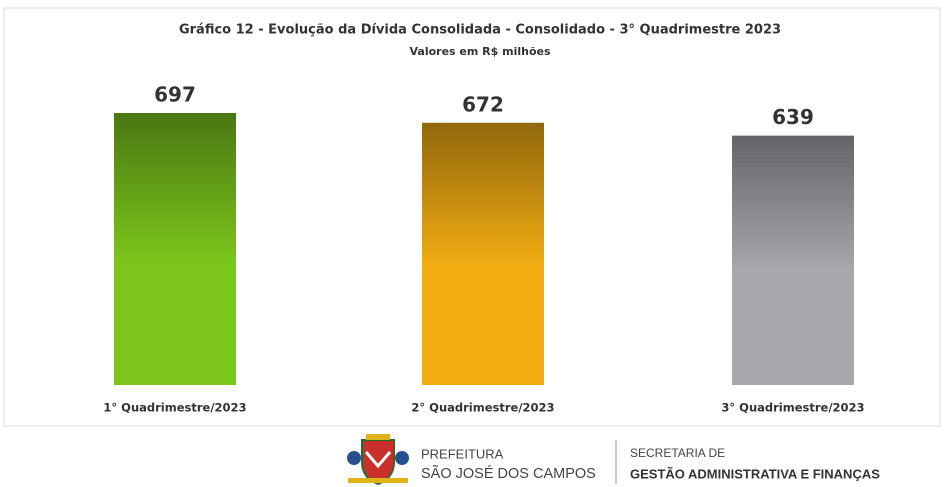 The image size is (946, 487). What do you see at coordinates (677, 453) in the screenshot?
I see `footer-secretaria: SECRETARIA DE` at bounding box center [677, 453].